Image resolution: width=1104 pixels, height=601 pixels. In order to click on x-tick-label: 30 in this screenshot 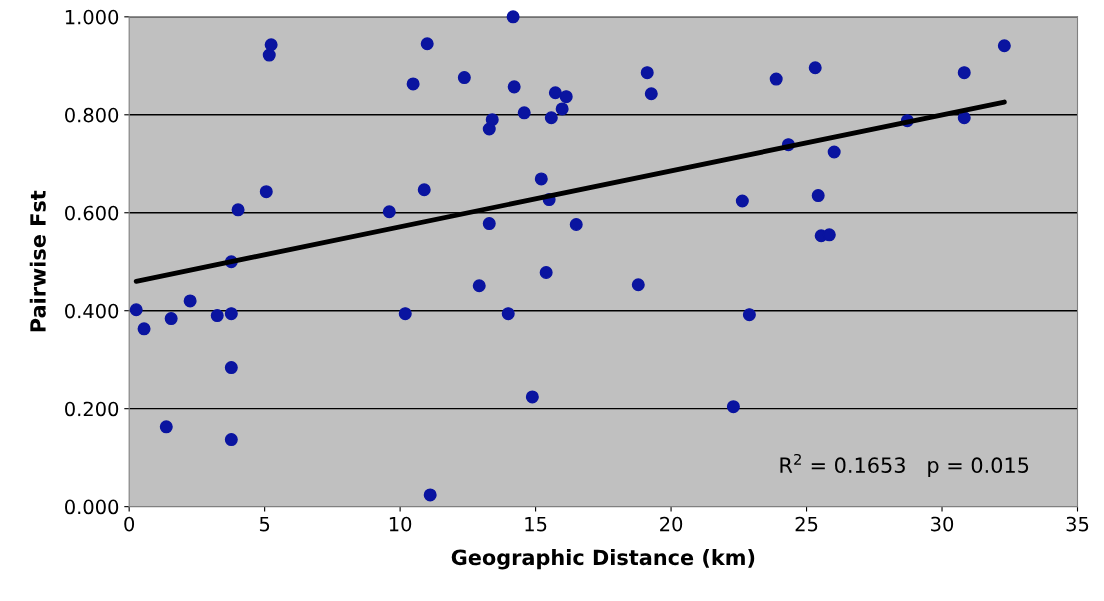, I will do `click(942, 524)`.